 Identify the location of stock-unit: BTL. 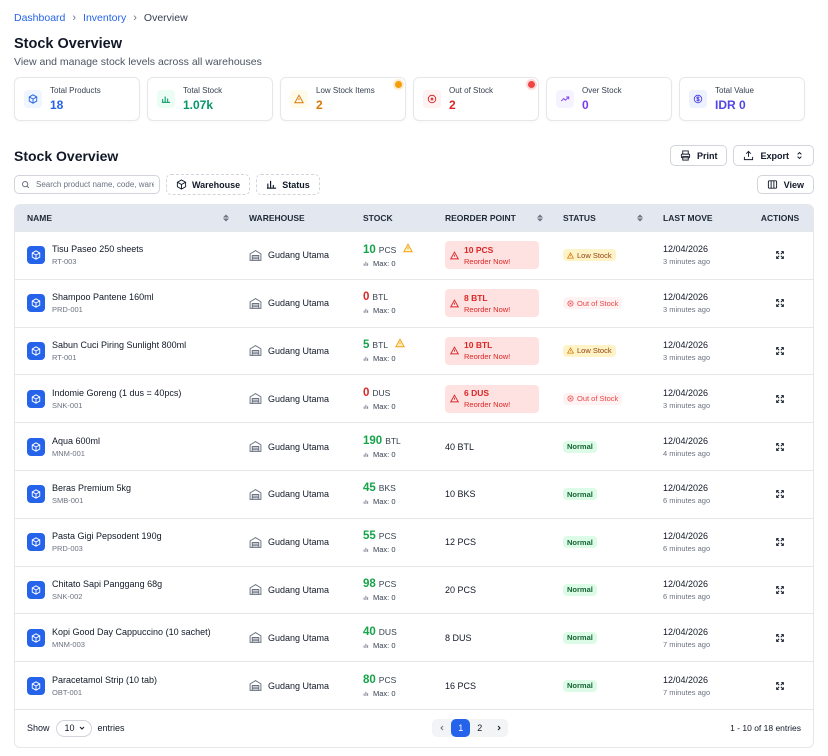
(380, 345).